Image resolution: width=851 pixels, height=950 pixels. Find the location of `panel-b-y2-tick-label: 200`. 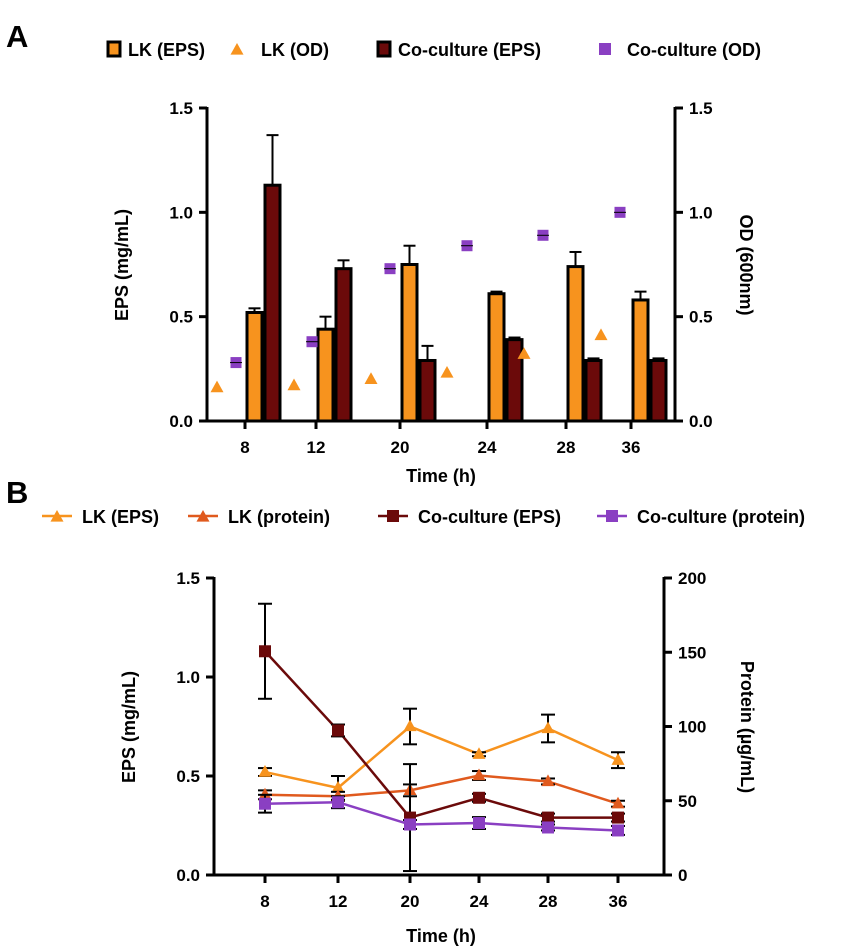

panel-b-y2-tick-label: 200 is located at coordinates (692, 578).